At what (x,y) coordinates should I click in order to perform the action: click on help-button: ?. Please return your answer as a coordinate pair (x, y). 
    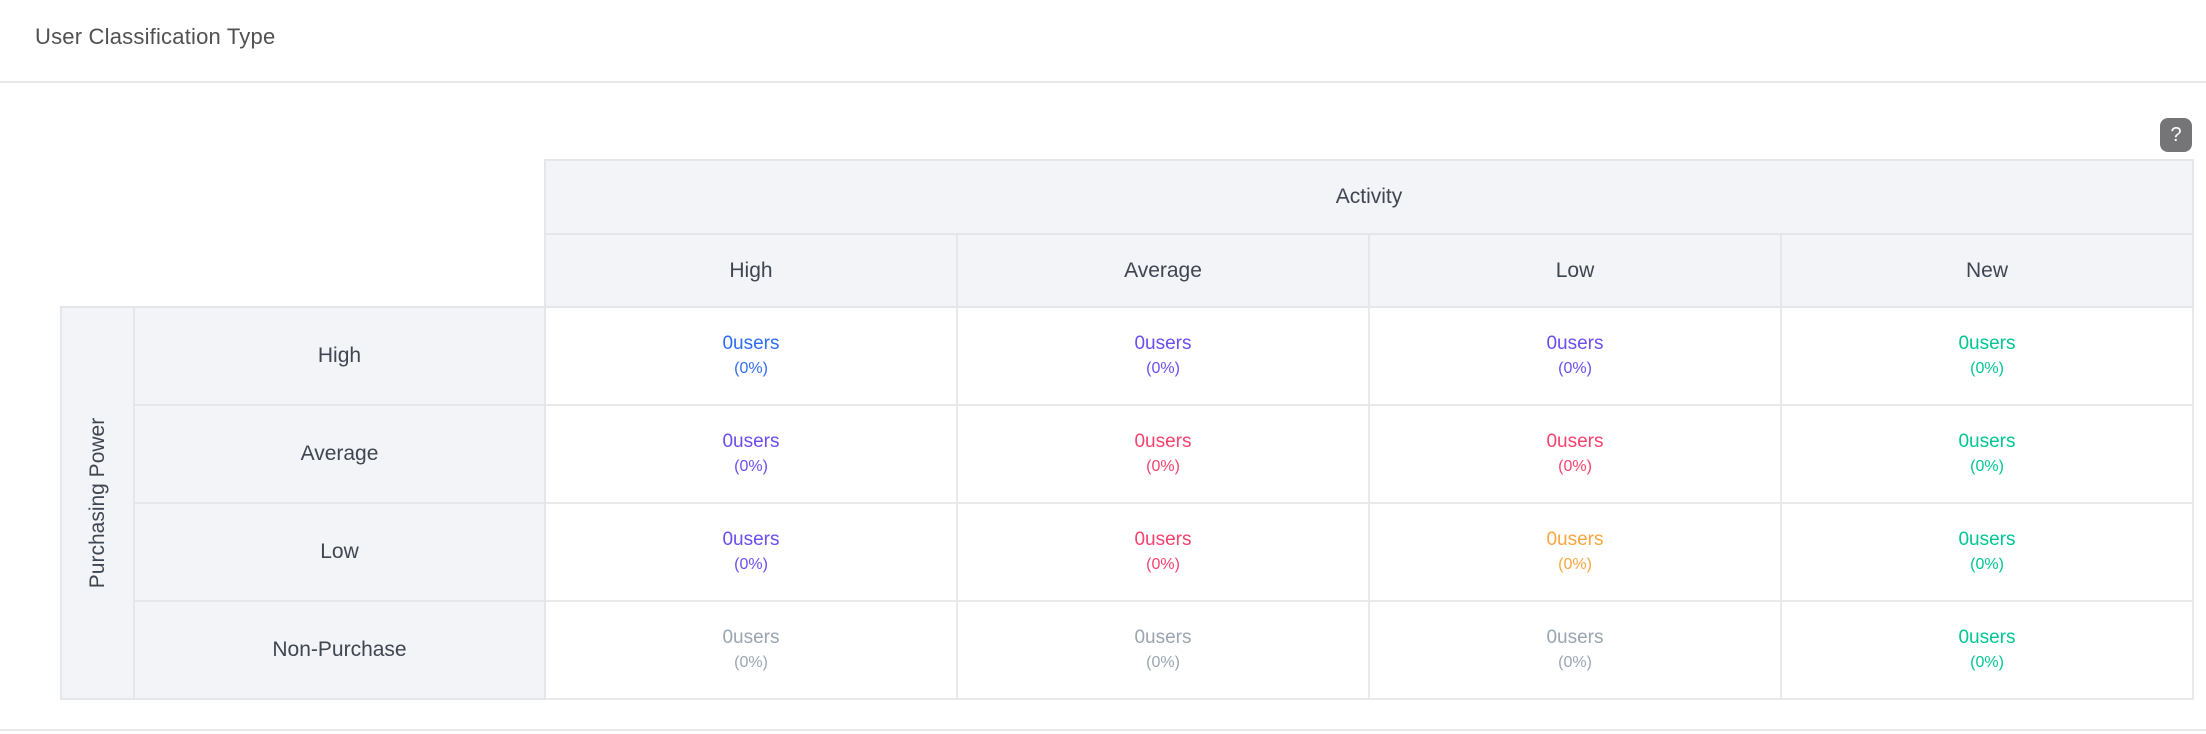
    Looking at the image, I should click on (2176, 135).